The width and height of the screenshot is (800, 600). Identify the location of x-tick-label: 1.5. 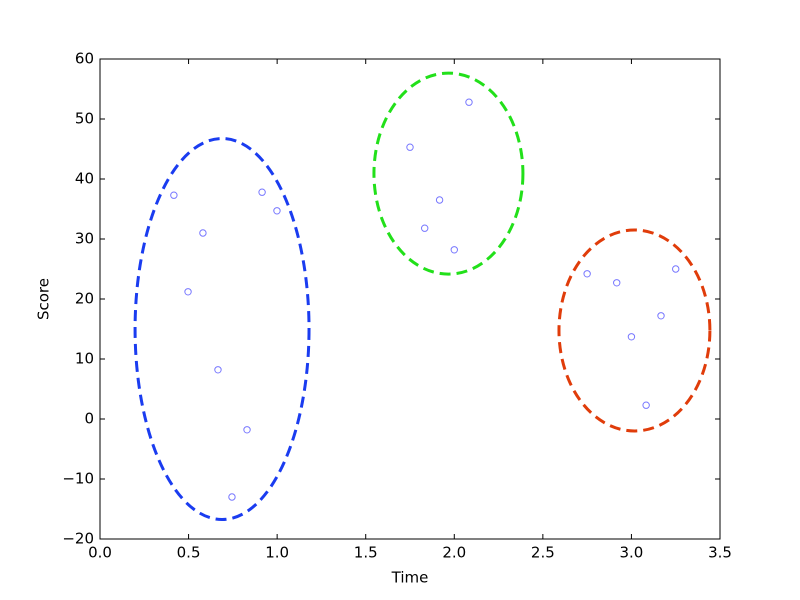
(366, 553).